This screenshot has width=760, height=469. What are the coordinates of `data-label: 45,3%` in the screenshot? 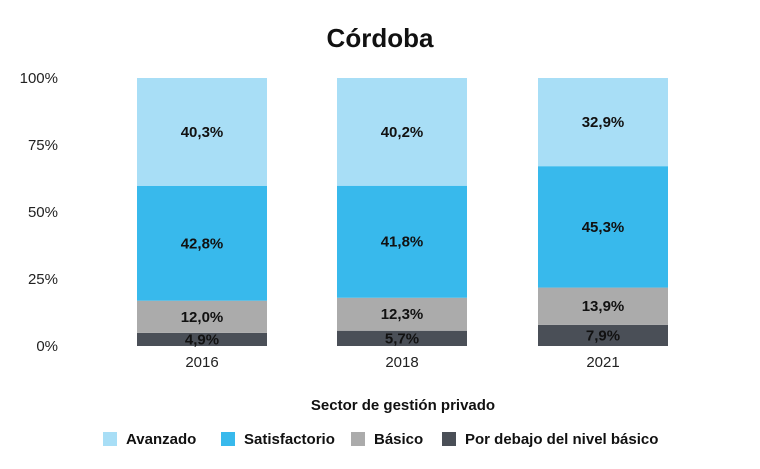 It's located at (603, 227).